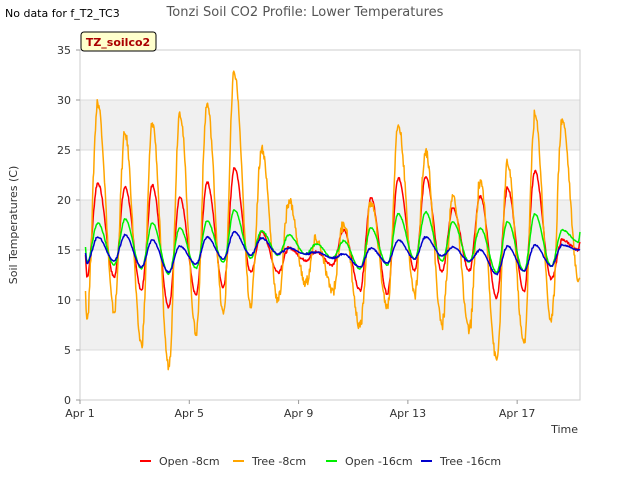  I want to click on y-tick-label: 10, so click(64, 300).